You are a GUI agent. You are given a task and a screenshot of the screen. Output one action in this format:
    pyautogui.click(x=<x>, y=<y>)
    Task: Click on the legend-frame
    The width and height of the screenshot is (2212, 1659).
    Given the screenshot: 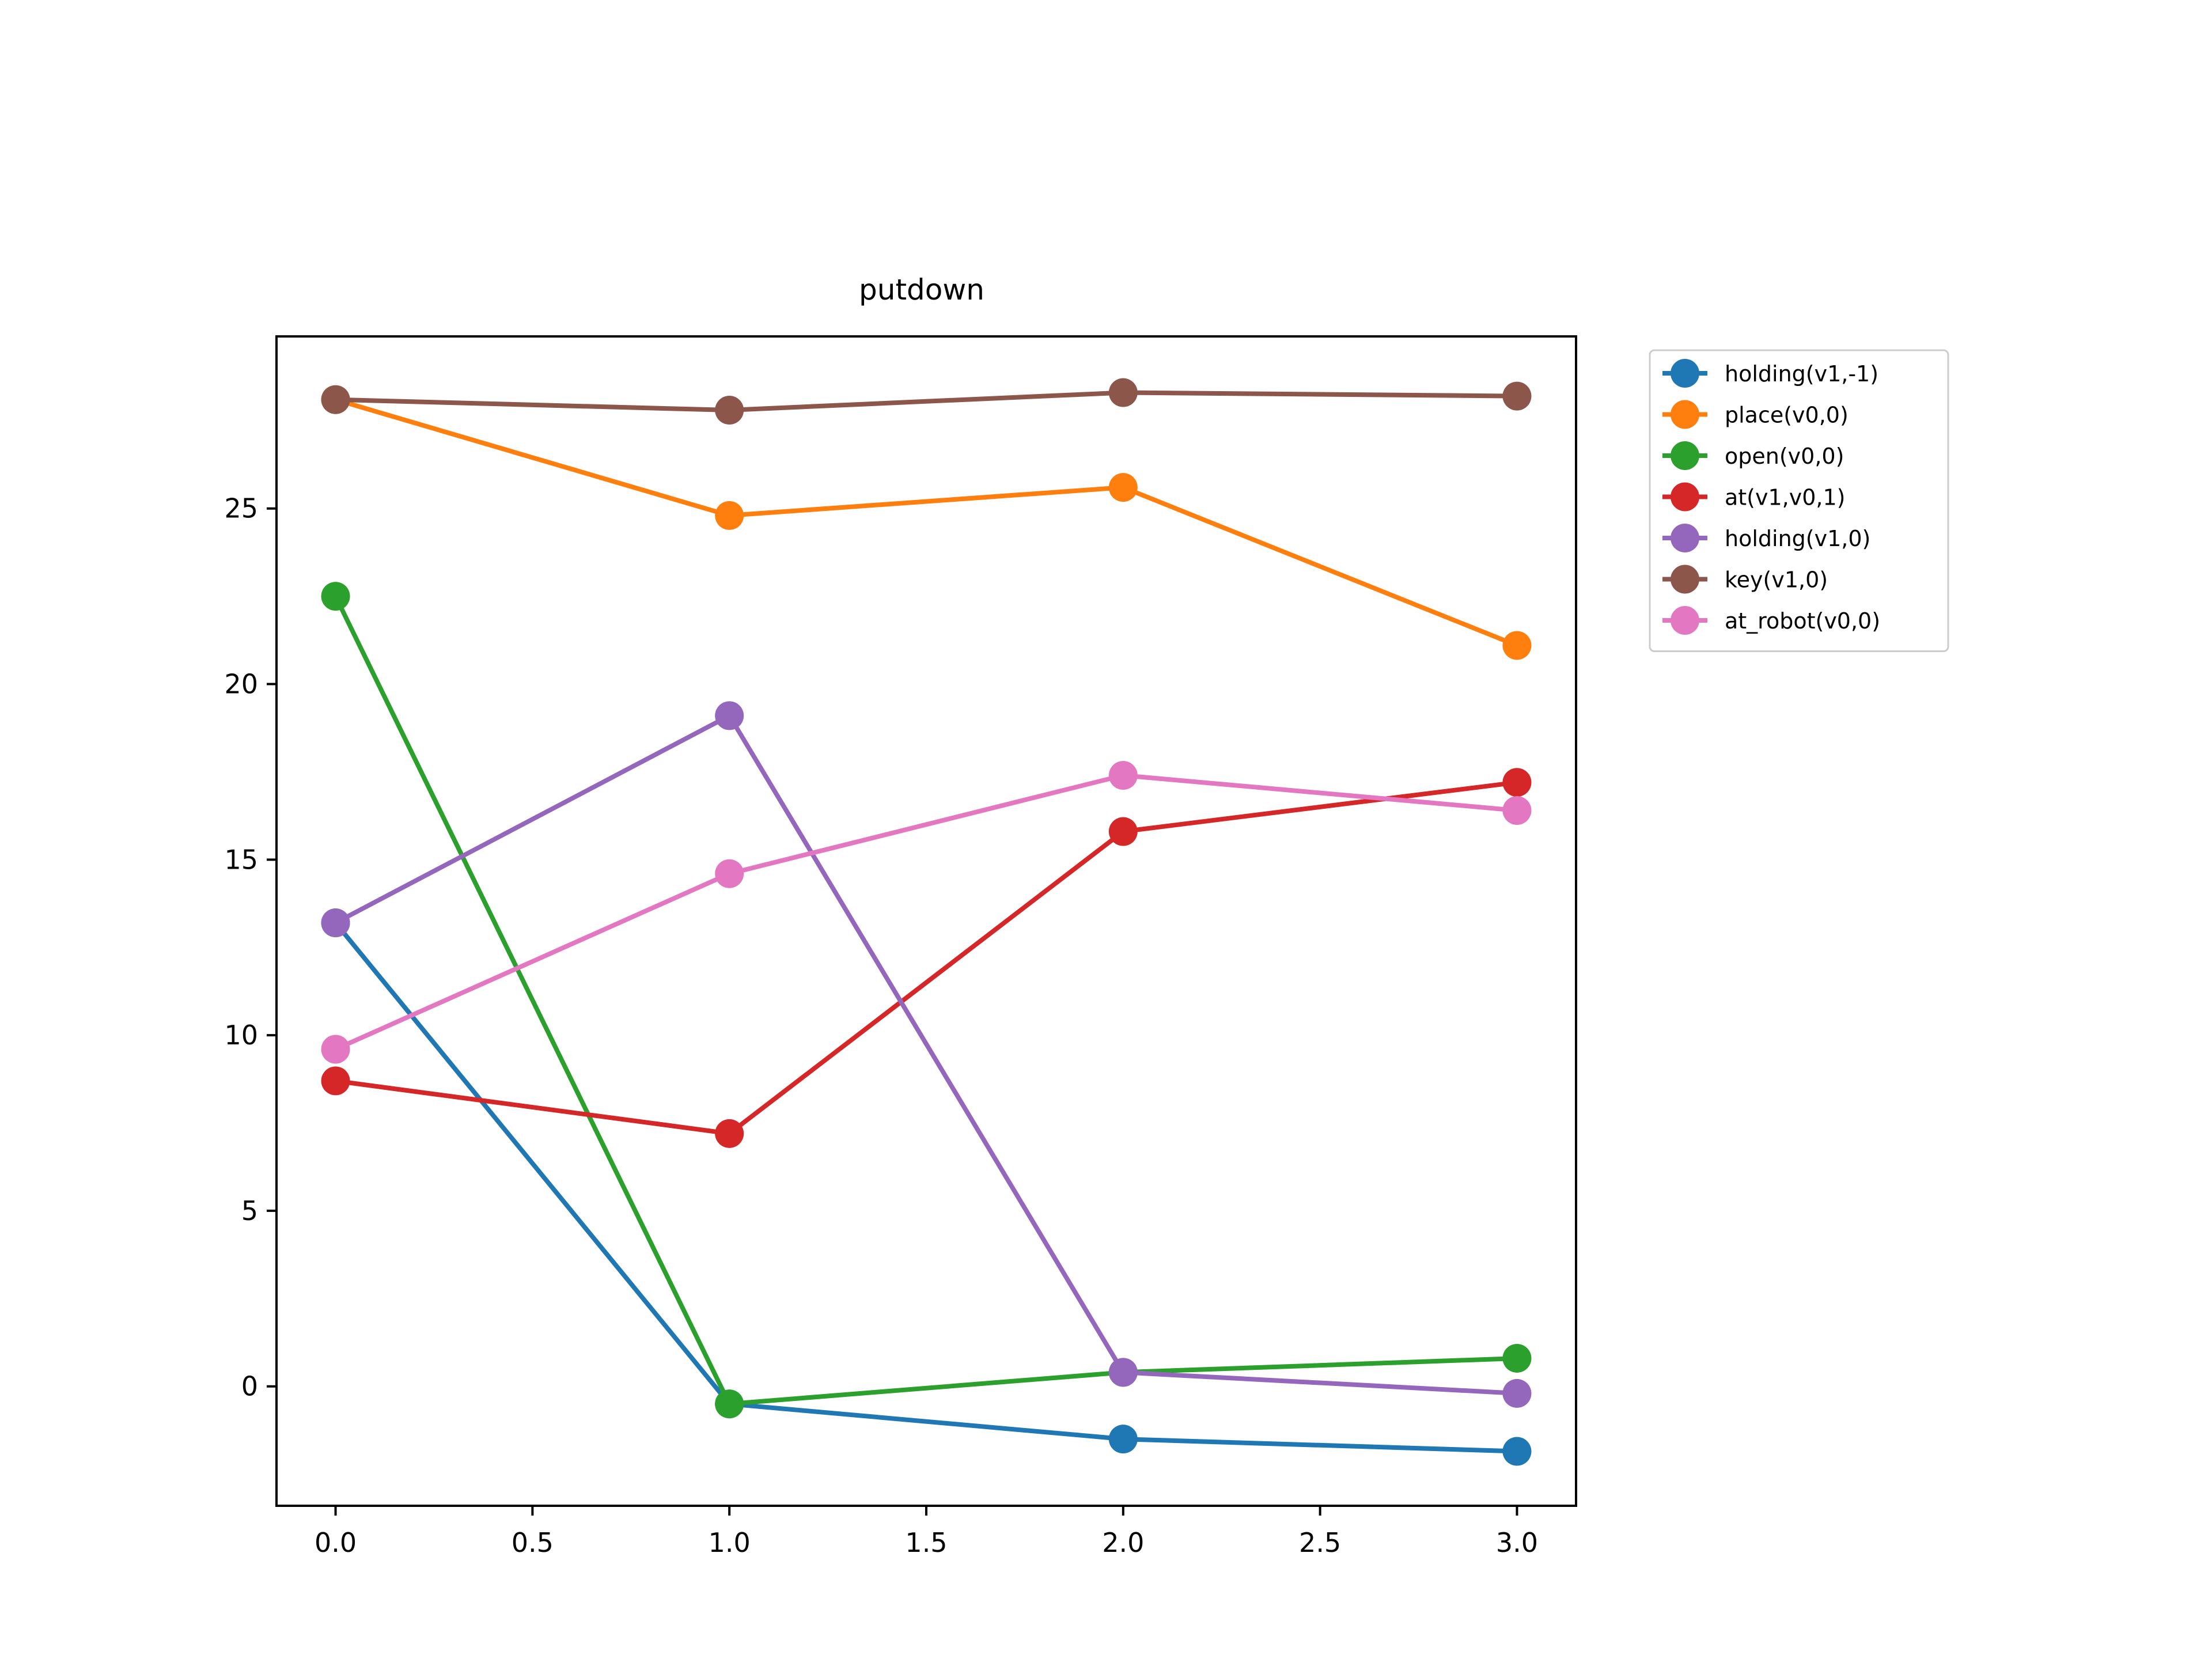 What is the action you would take?
    pyautogui.click(x=1799, y=500)
    